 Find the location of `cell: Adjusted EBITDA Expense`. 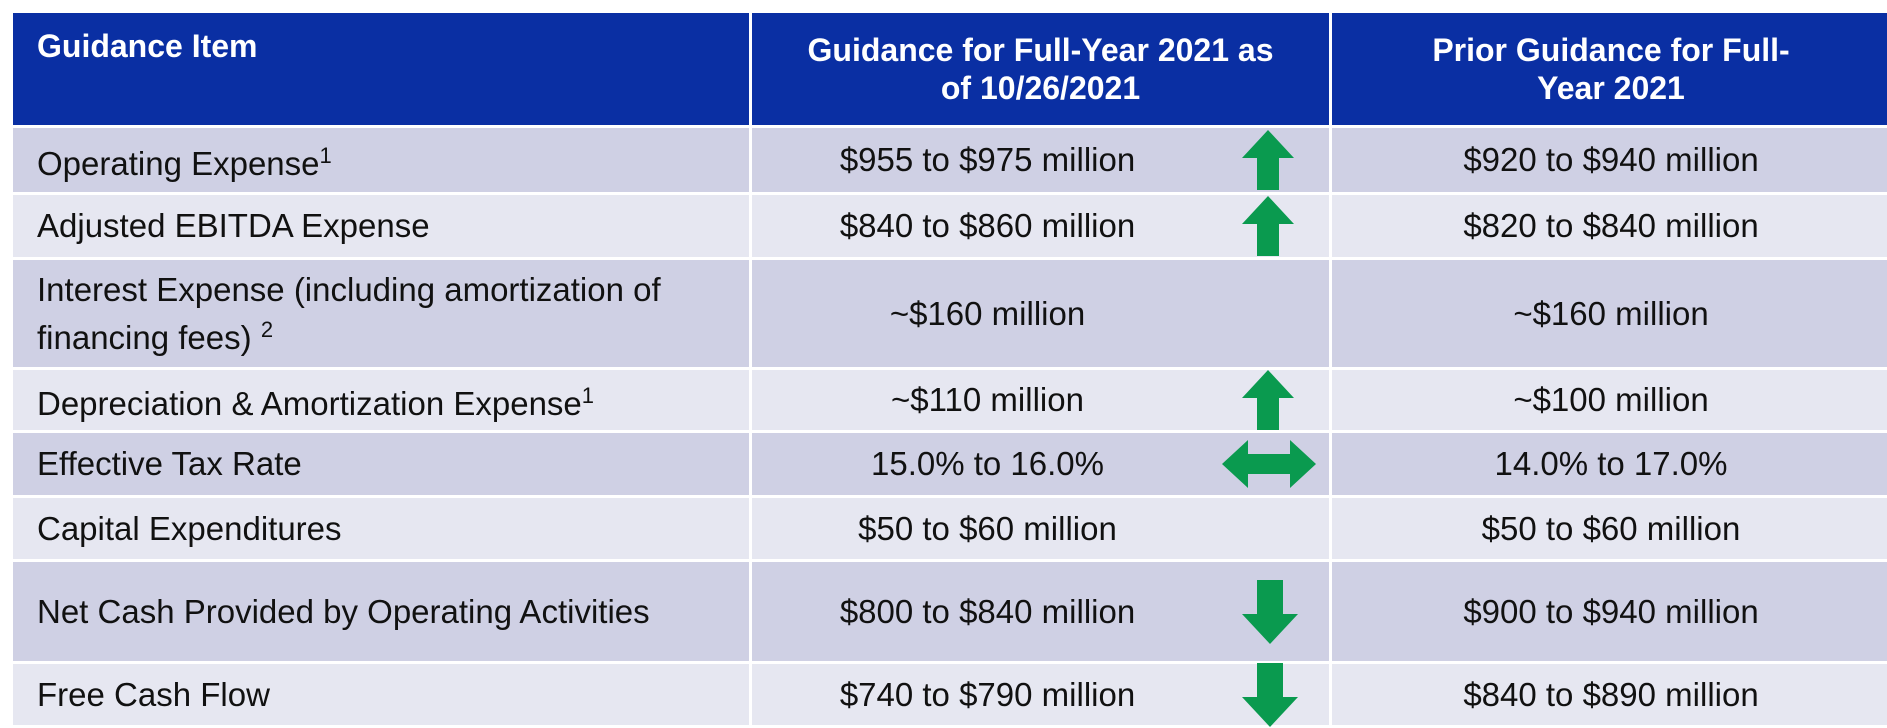

cell: Adjusted EBITDA Expense is located at coordinates (381, 226).